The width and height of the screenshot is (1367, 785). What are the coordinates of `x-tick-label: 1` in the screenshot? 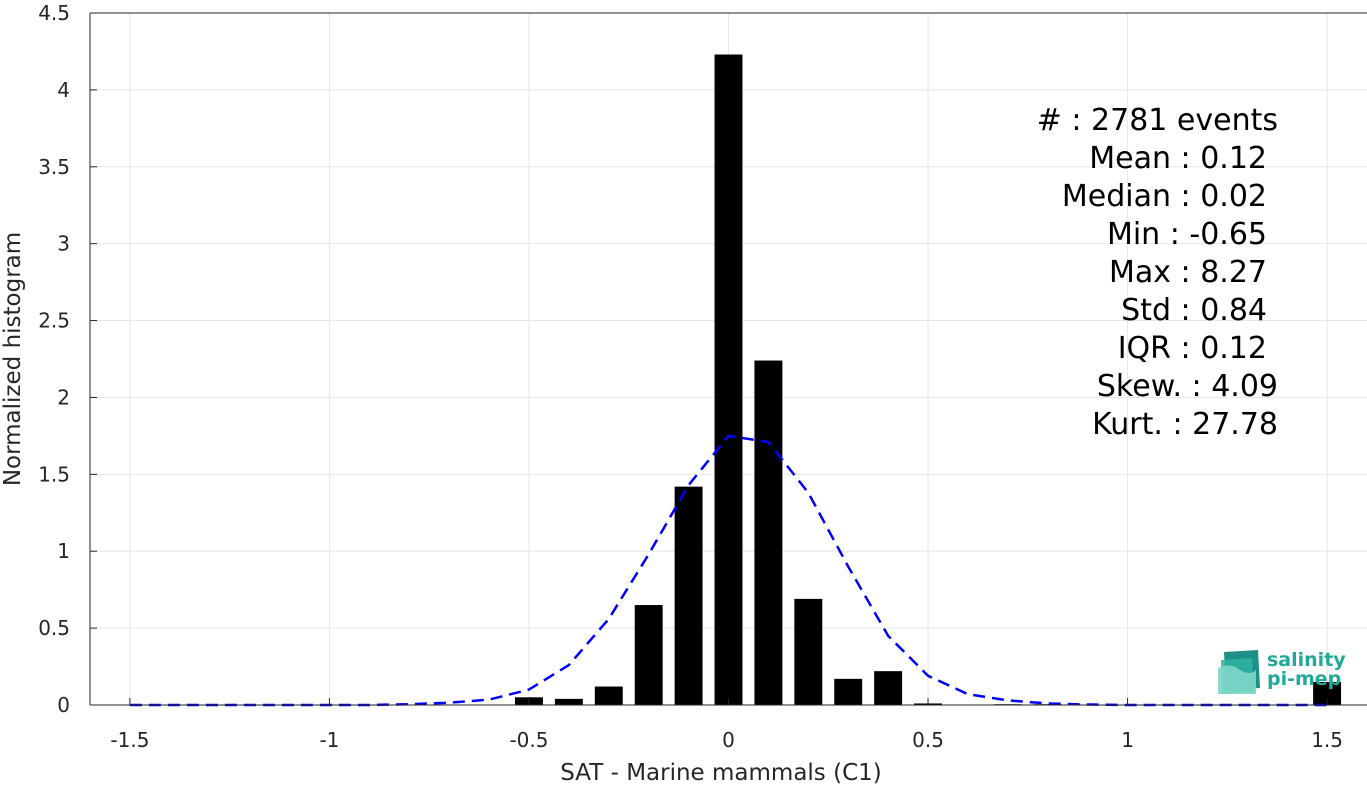 It's located at (1127, 740).